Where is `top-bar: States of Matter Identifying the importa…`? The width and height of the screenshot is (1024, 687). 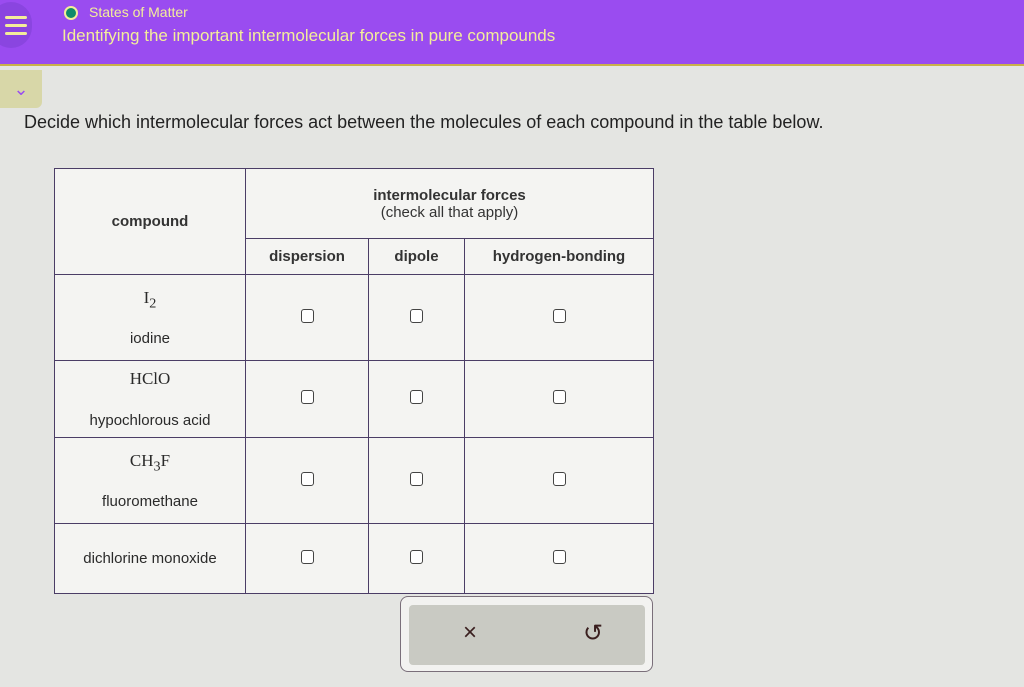
top-bar: States of Matter Identifying the importa… is located at coordinates (512, 33).